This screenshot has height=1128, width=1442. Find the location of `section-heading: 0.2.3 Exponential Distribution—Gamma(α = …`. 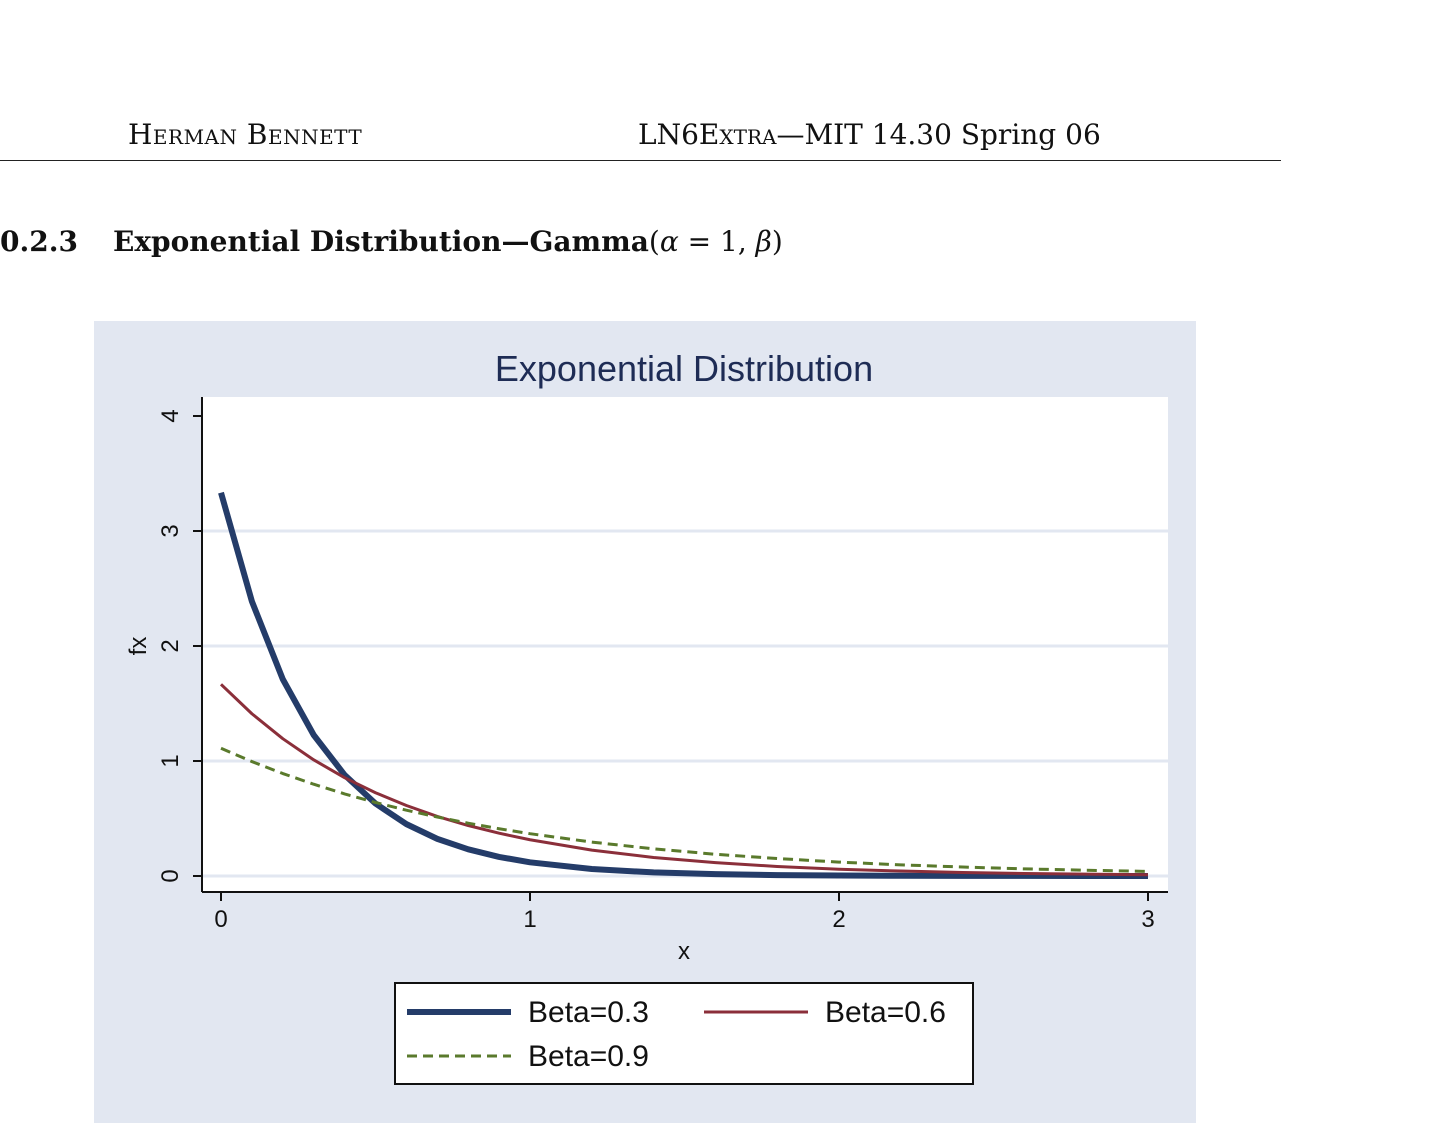

section-heading: 0.2.3 Exponential Distribution—Gamma(α = … is located at coordinates (391, 241).